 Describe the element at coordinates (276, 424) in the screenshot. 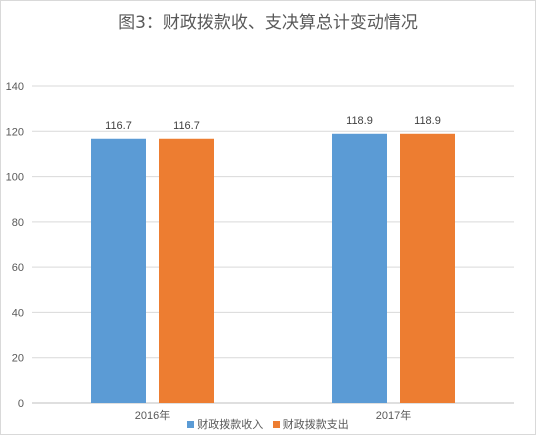

I see `legend-swatch-expense` at that location.